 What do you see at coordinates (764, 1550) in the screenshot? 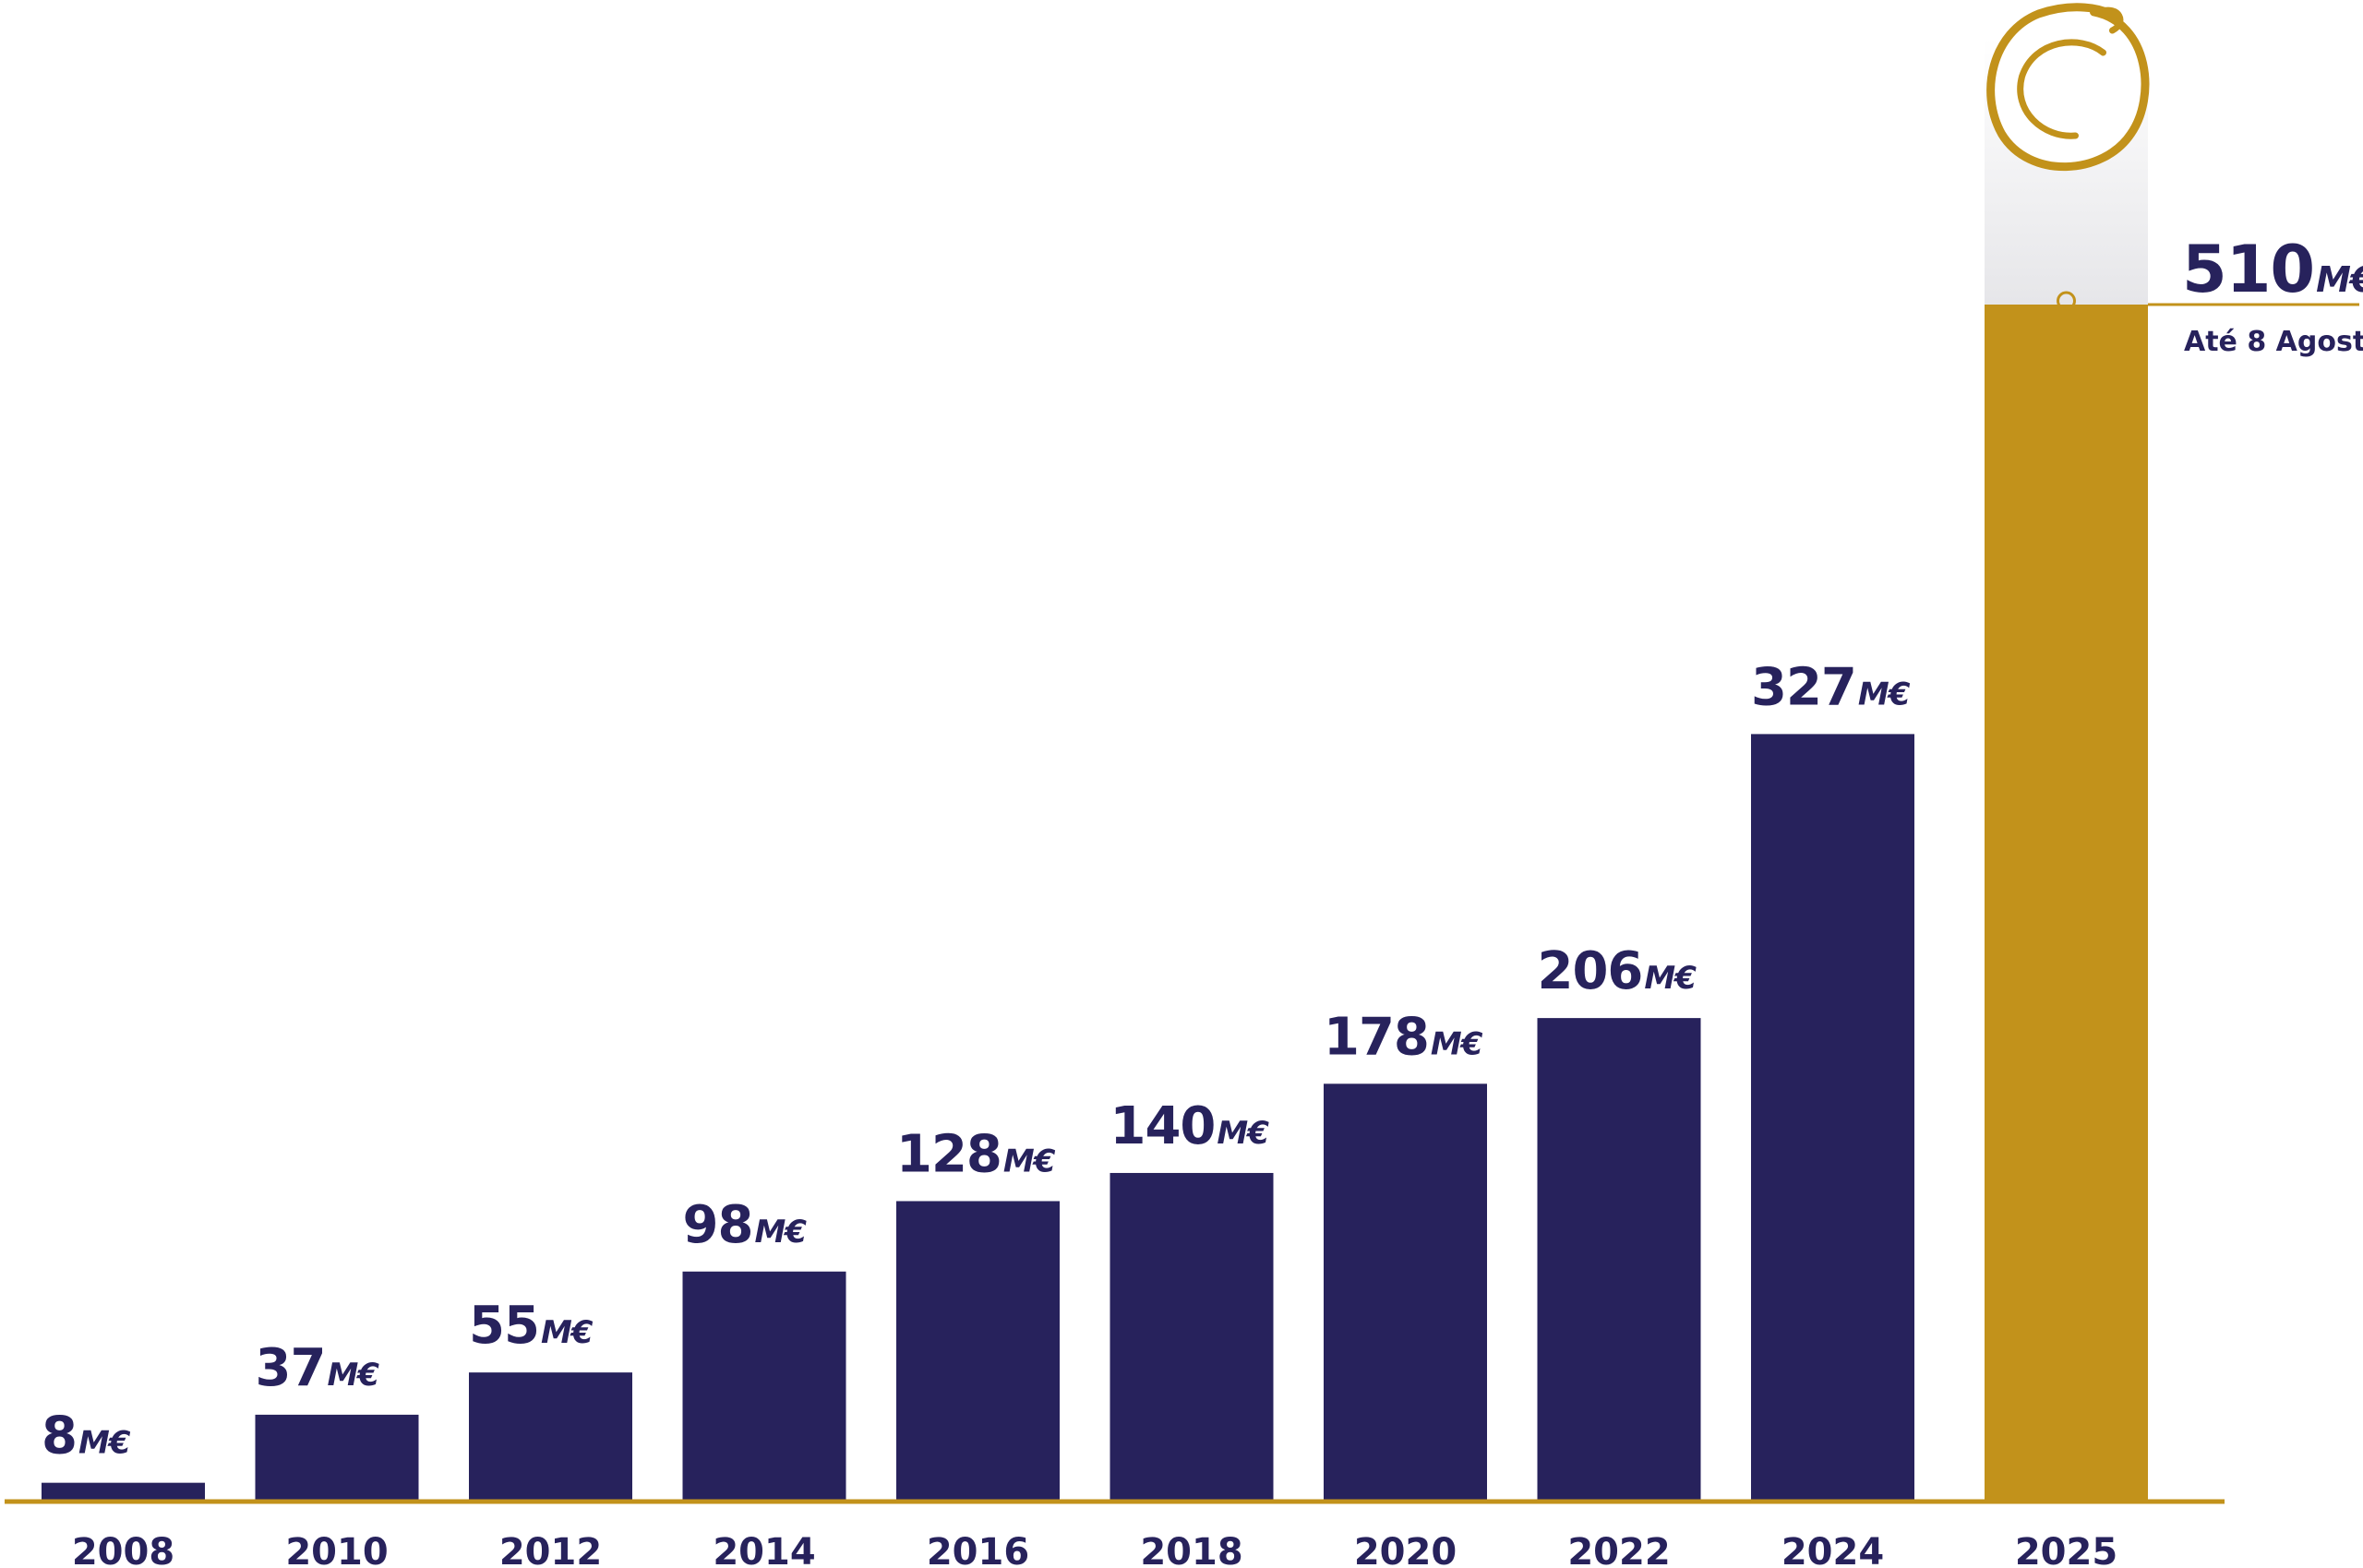
I see `x-tick-label-2014: 2014` at bounding box center [764, 1550].